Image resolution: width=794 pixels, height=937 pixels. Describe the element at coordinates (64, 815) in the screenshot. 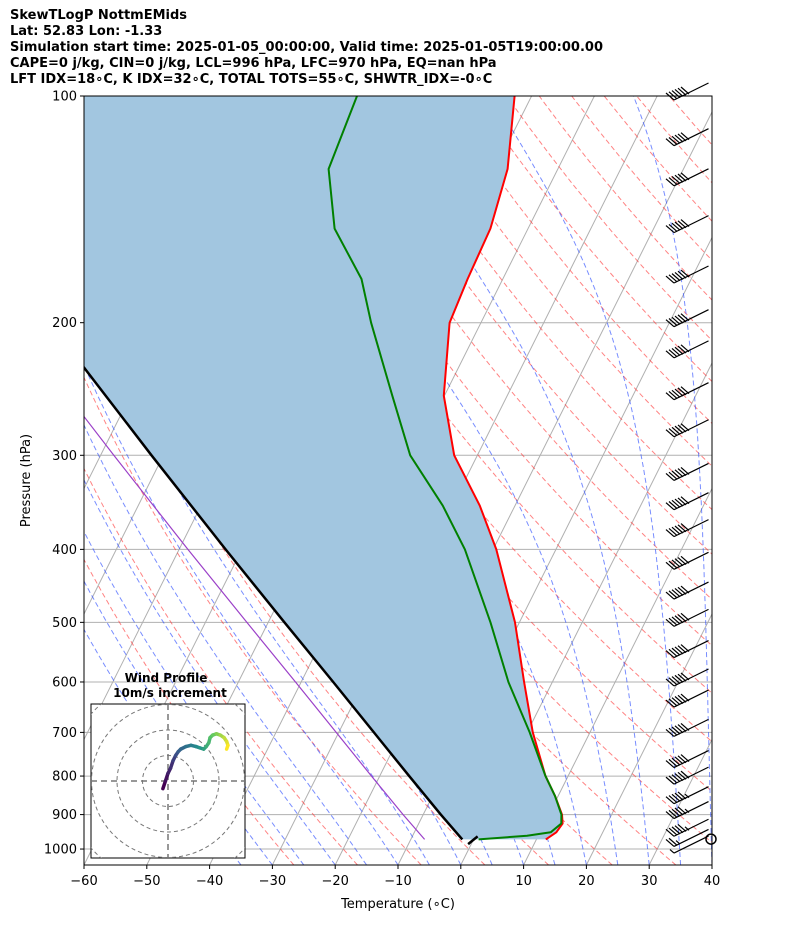

I see `y-tick-label: 900` at that location.